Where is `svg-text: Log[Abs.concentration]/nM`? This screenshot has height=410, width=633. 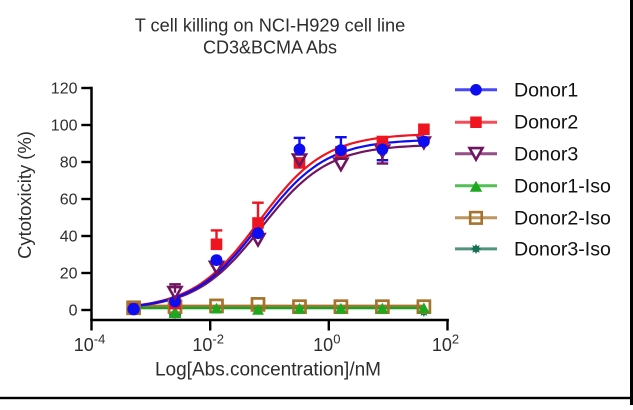
svg-text: Log[Abs.concentration]/nM is located at coordinates (268, 370).